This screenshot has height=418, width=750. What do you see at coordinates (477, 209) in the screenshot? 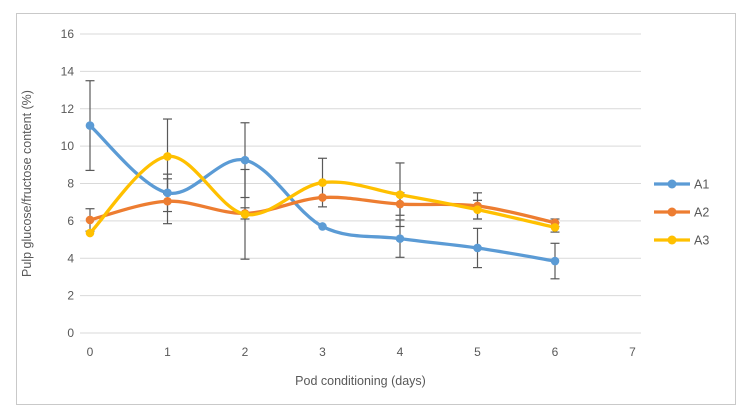
I see `series-marker-A3-day5` at bounding box center [477, 209].